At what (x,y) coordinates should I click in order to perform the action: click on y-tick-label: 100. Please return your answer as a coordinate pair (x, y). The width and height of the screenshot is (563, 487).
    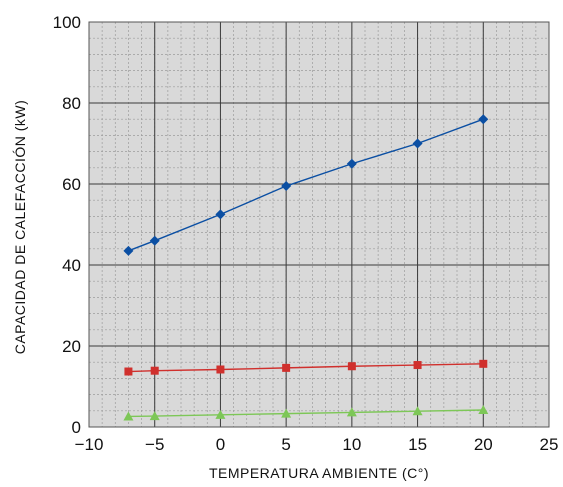
    Looking at the image, I should click on (67, 22).